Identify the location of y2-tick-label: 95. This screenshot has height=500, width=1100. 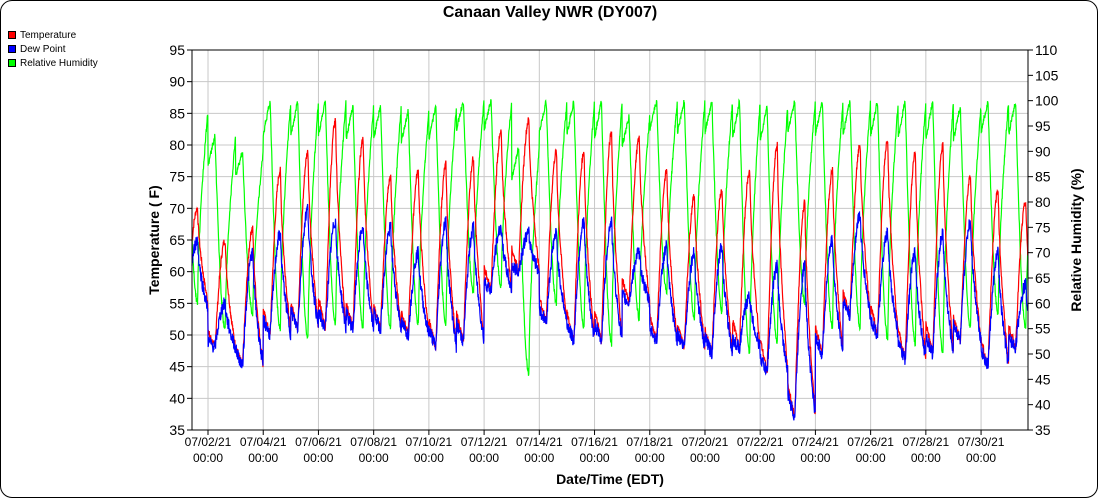
(1043, 126).